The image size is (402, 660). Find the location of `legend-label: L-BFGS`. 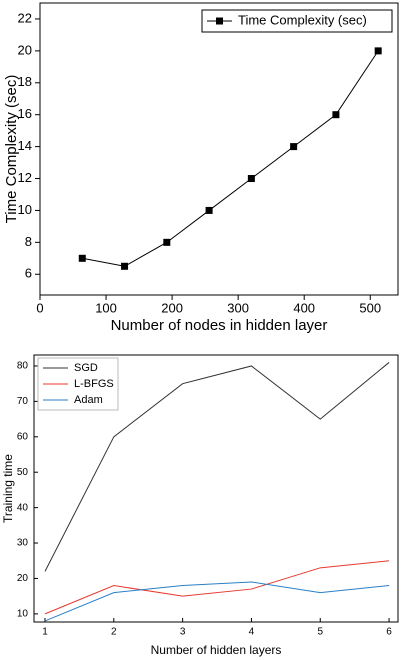

legend-label: L-BFGS is located at coordinates (94, 384).